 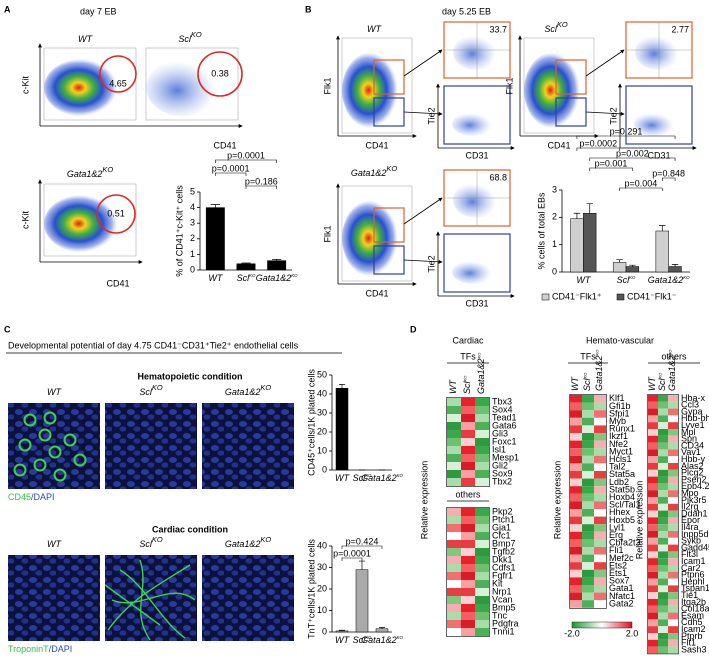 What do you see at coordinates (468, 494) in the screenshot?
I see `group-label: others` at bounding box center [468, 494].